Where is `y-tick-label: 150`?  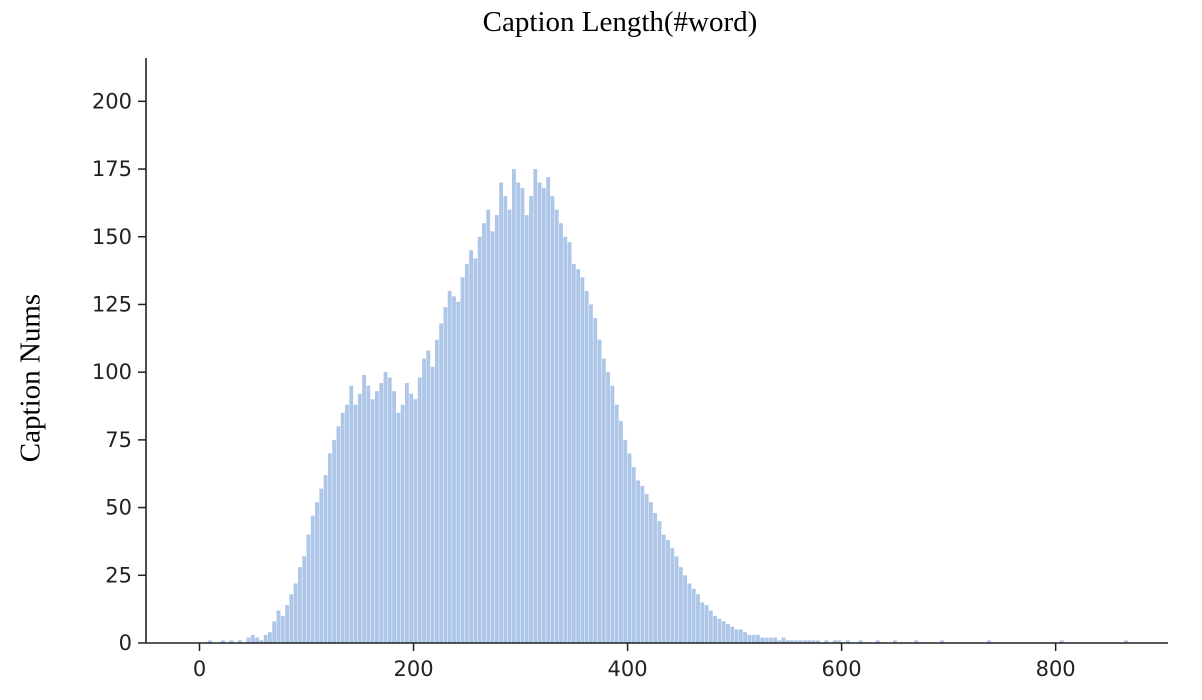 y-tick-label: 150 is located at coordinates (112, 237).